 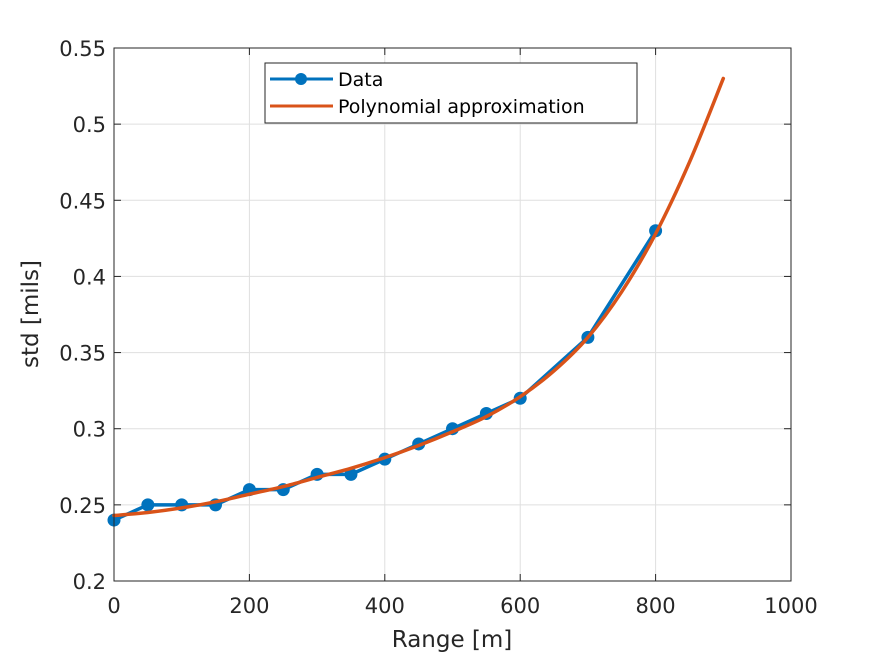 What do you see at coordinates (385, 606) in the screenshot?
I see `x-tick-label: 400` at bounding box center [385, 606].